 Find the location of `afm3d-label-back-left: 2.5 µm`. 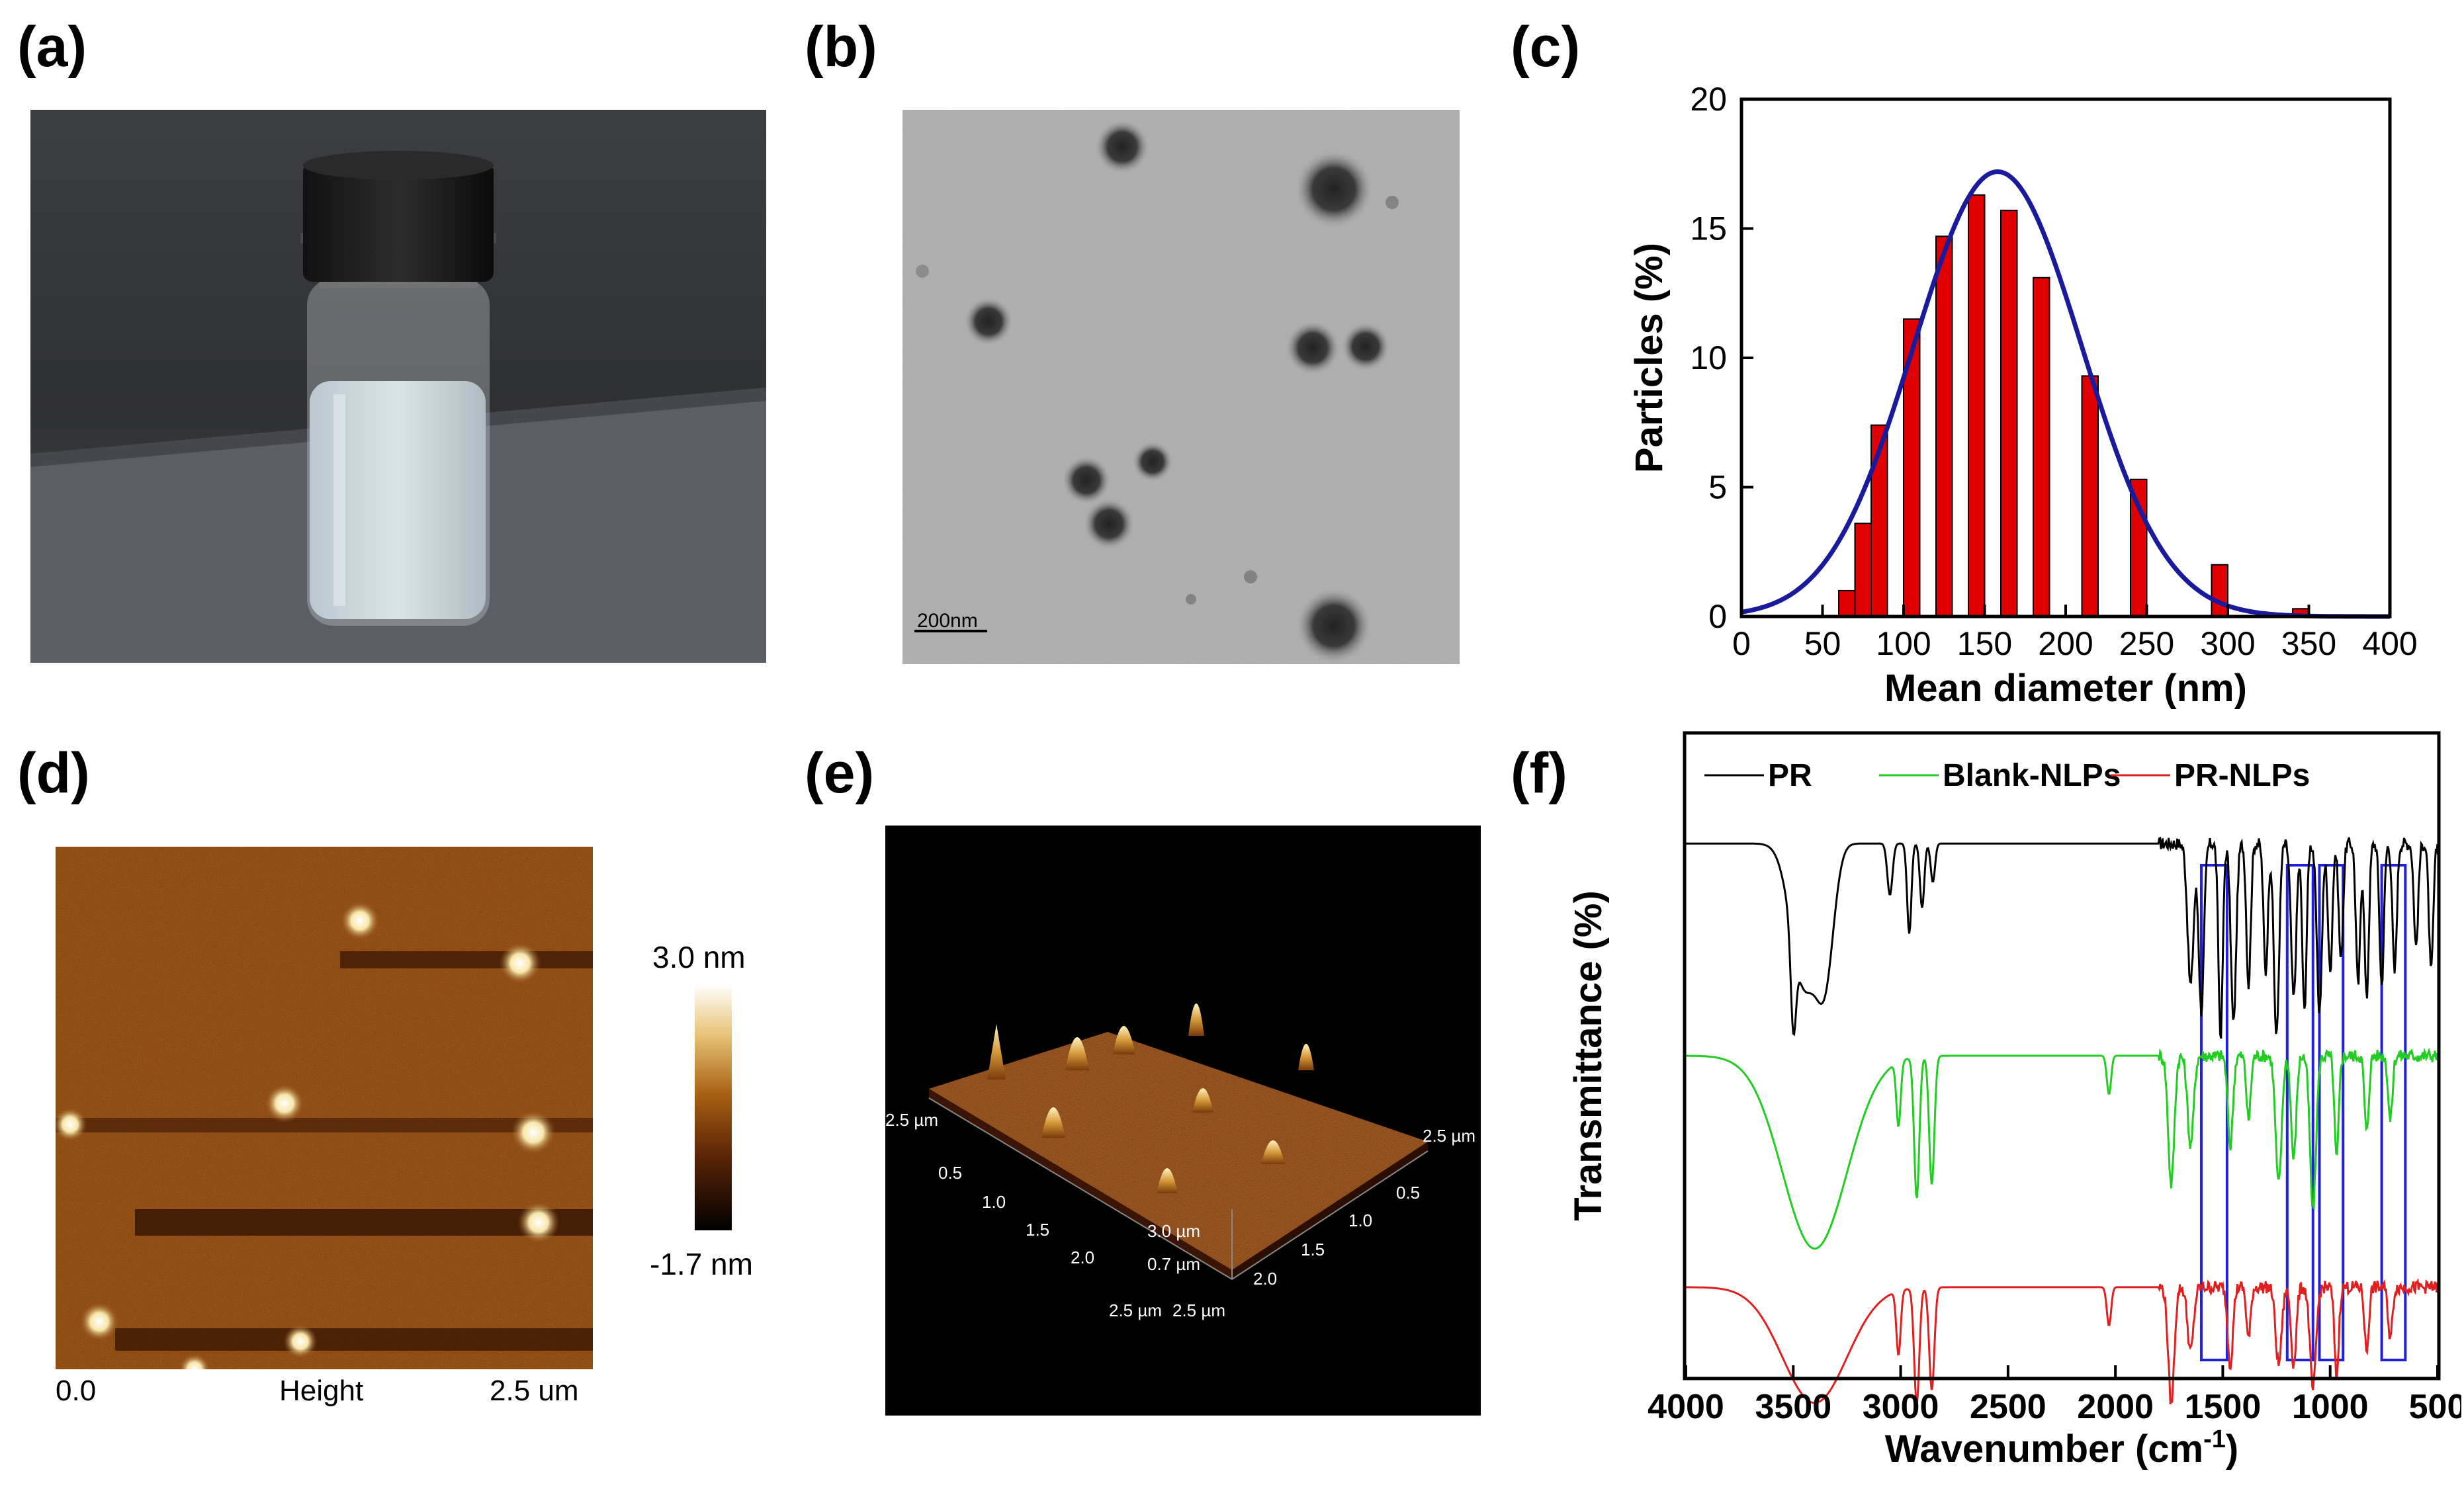

afm3d-label-back-left: 2.5 µm is located at coordinates (912, 1120).